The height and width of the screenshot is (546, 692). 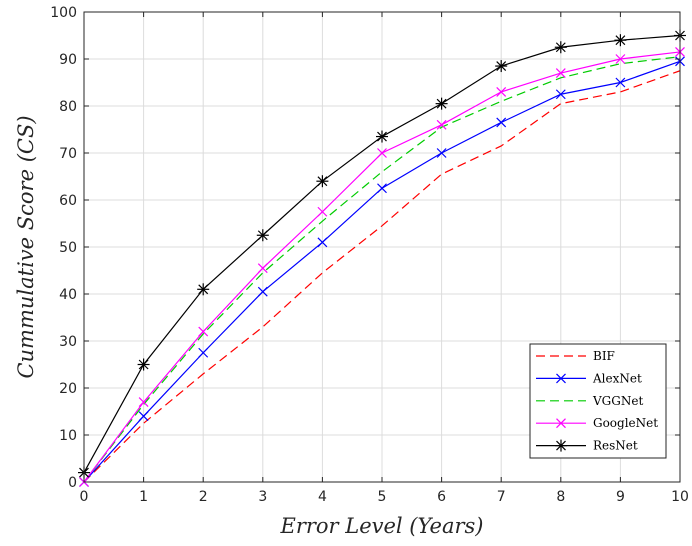 I want to click on legend: BIF AlexNet VGGNet GoogleNet ResNet, so click(x=598, y=401).